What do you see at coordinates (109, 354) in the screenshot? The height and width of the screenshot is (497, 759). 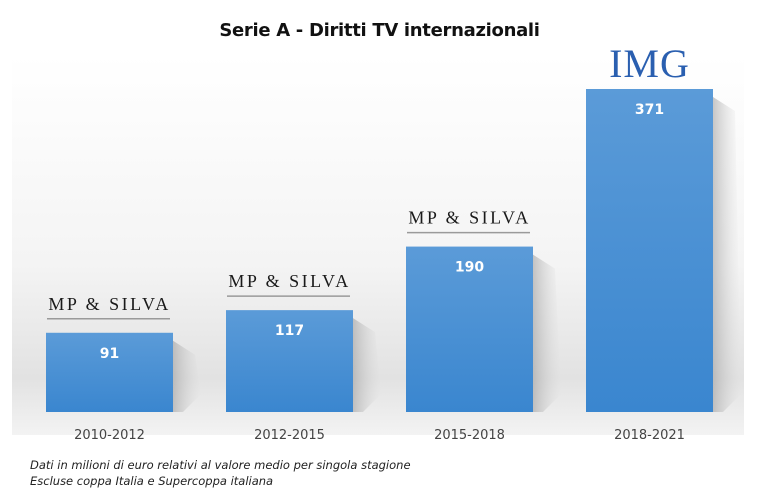 I see `data-label: 91` at bounding box center [109, 354].